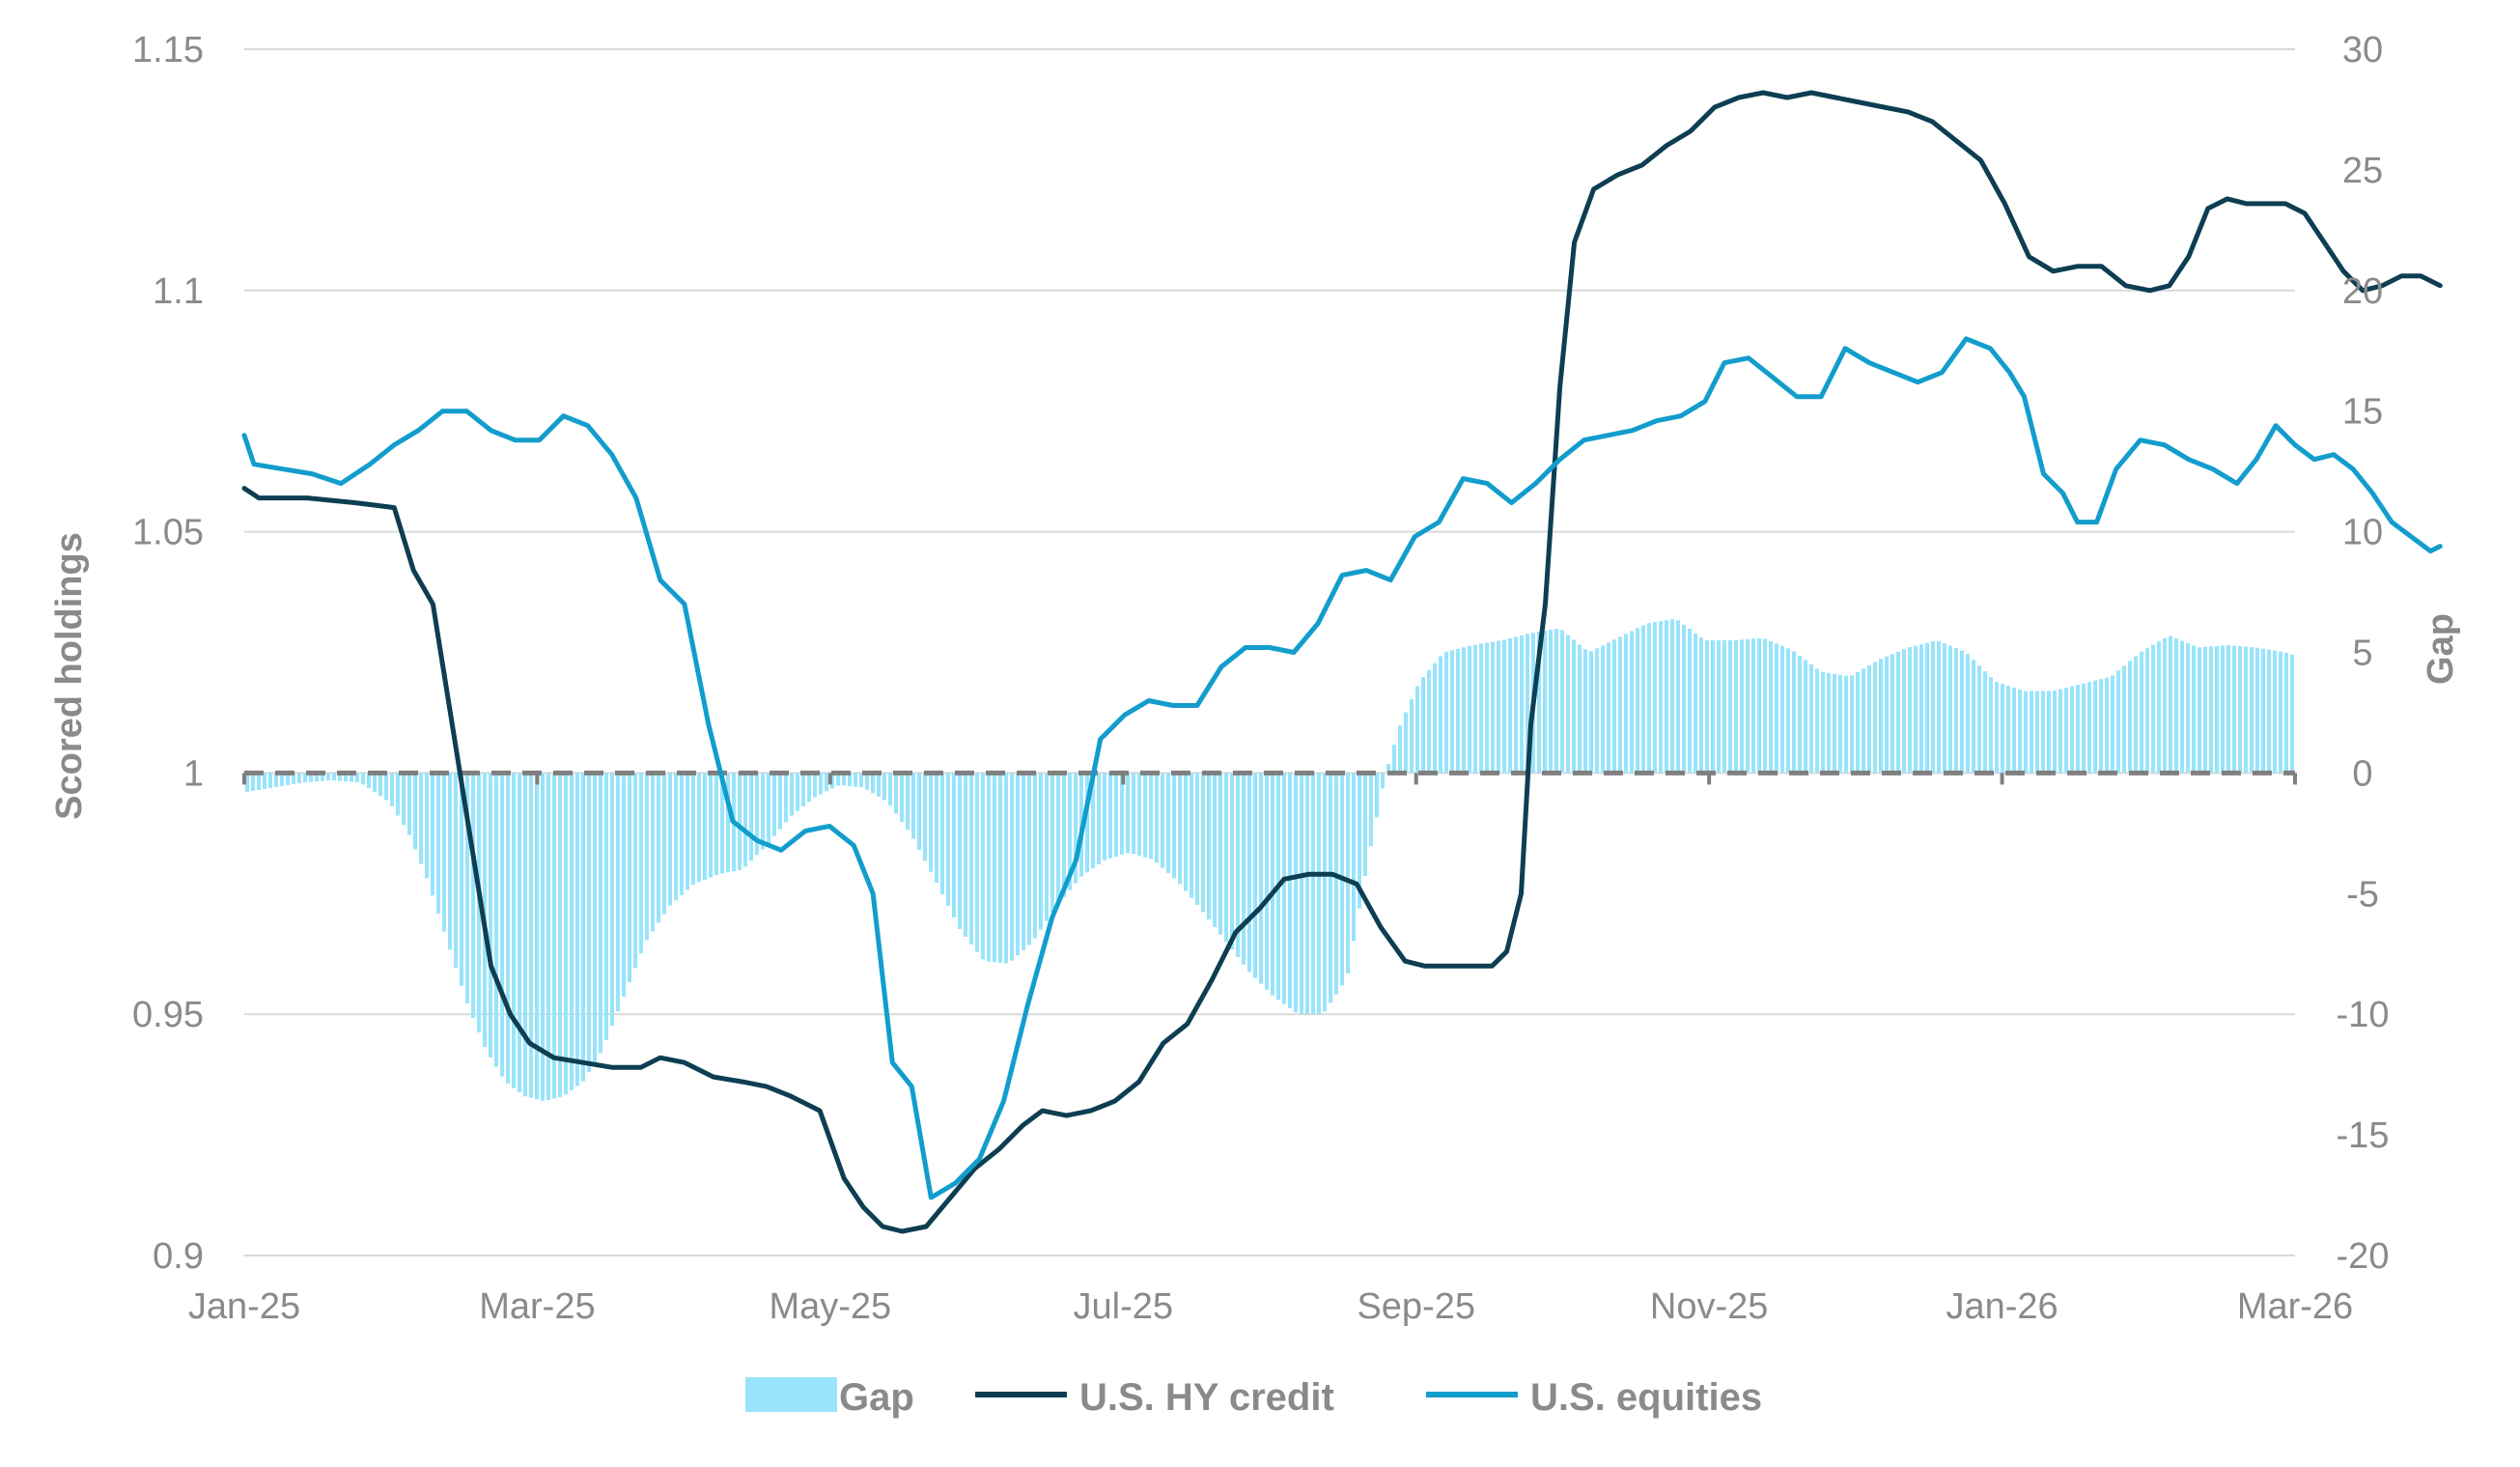 This screenshot has width=2520, height=1467. What do you see at coordinates (1154, 1397) in the screenshot?
I see `legend-item-hy-credit: U.S. HY credit` at bounding box center [1154, 1397].